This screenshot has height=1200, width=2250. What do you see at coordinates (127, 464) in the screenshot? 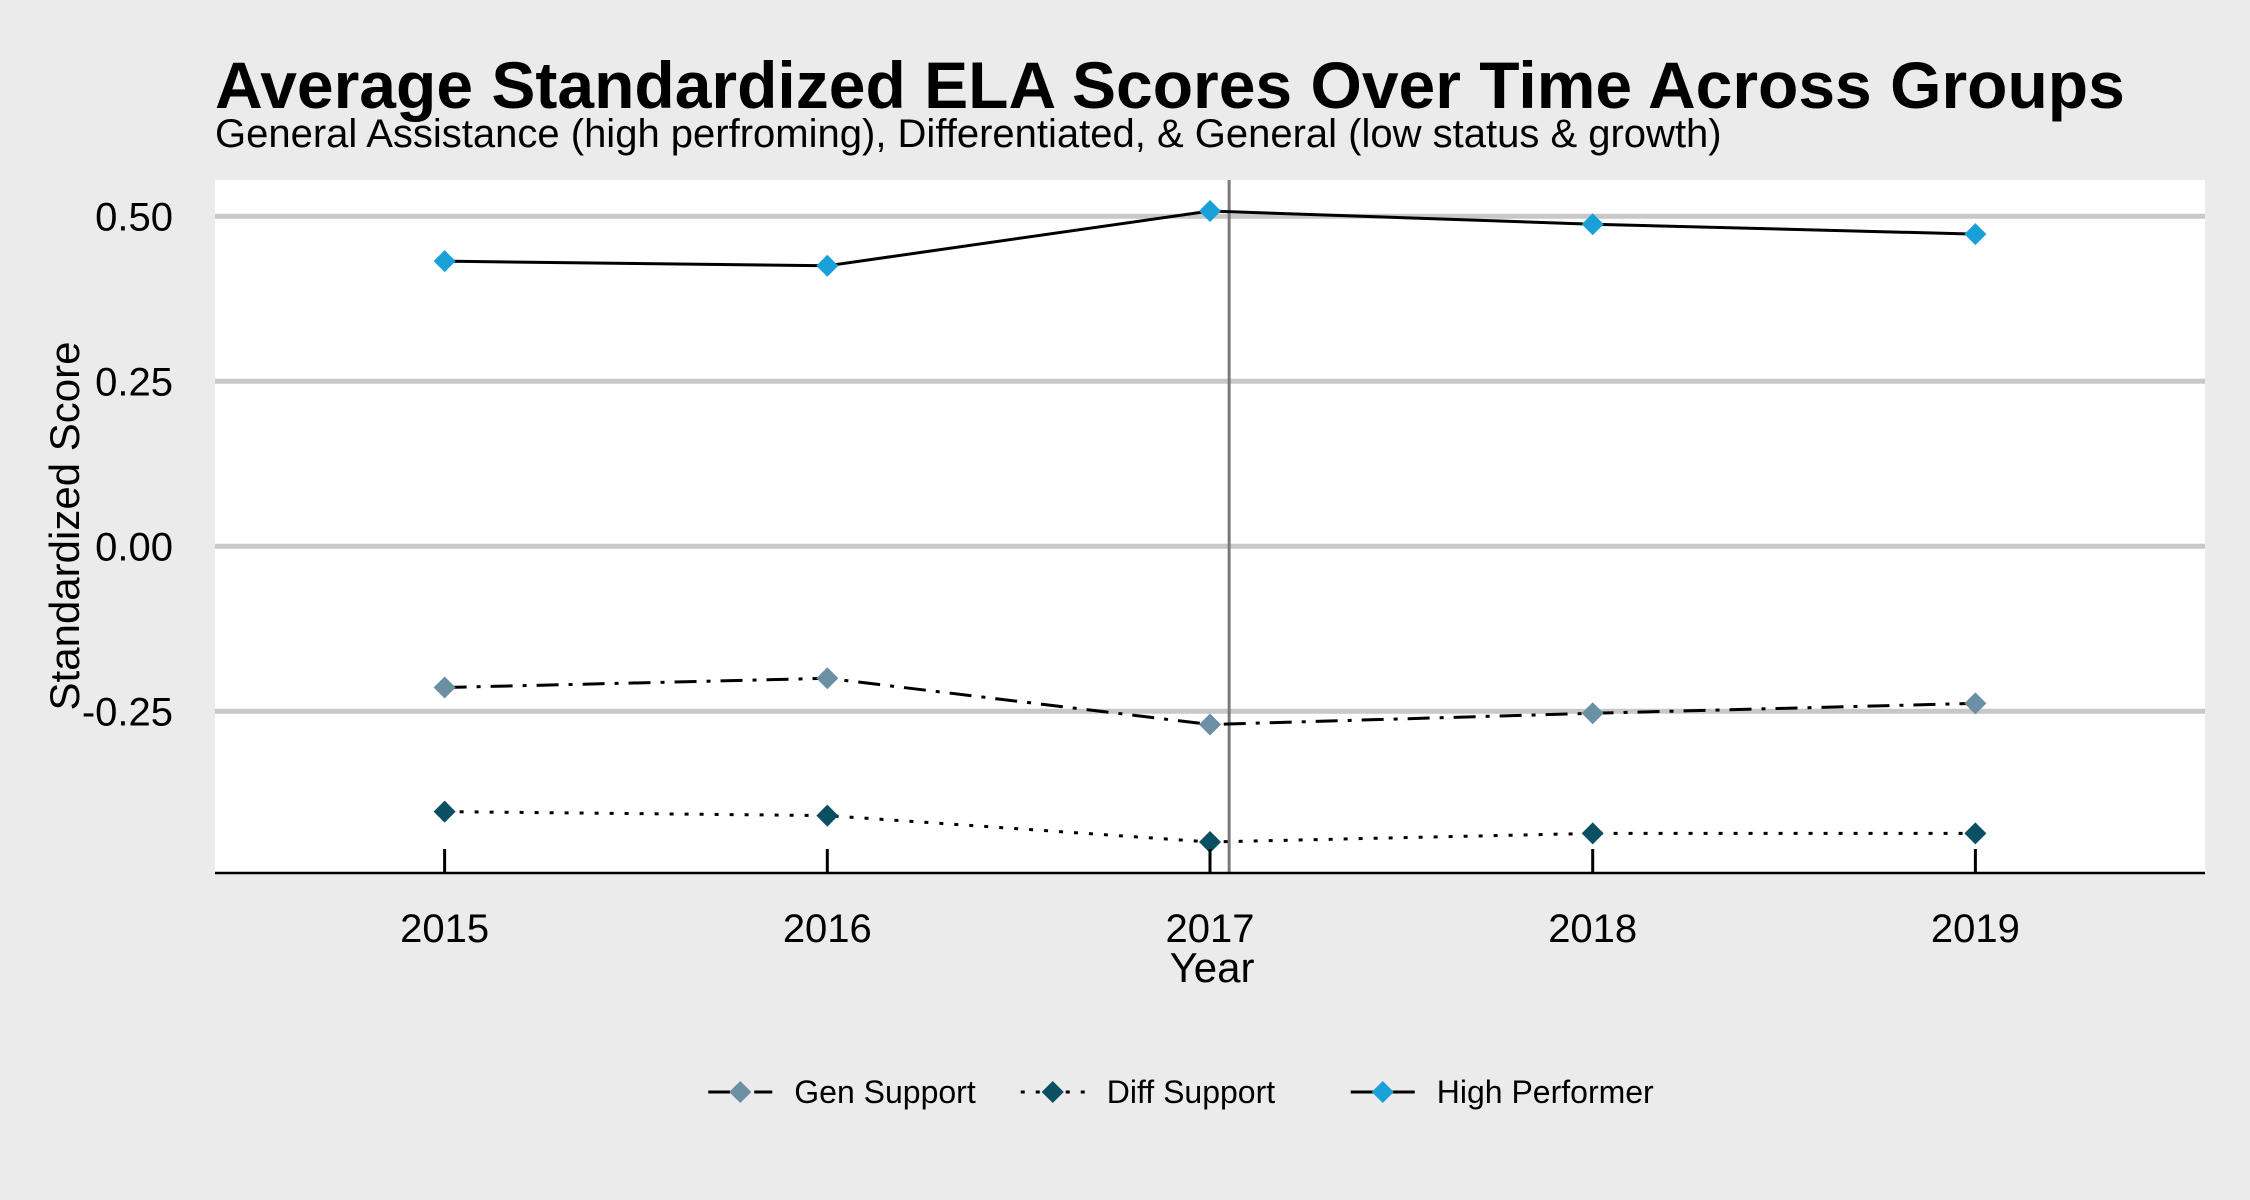
I see `y-axis-ticks: 0.50 0.25 0.00 -0.25` at bounding box center [127, 464].